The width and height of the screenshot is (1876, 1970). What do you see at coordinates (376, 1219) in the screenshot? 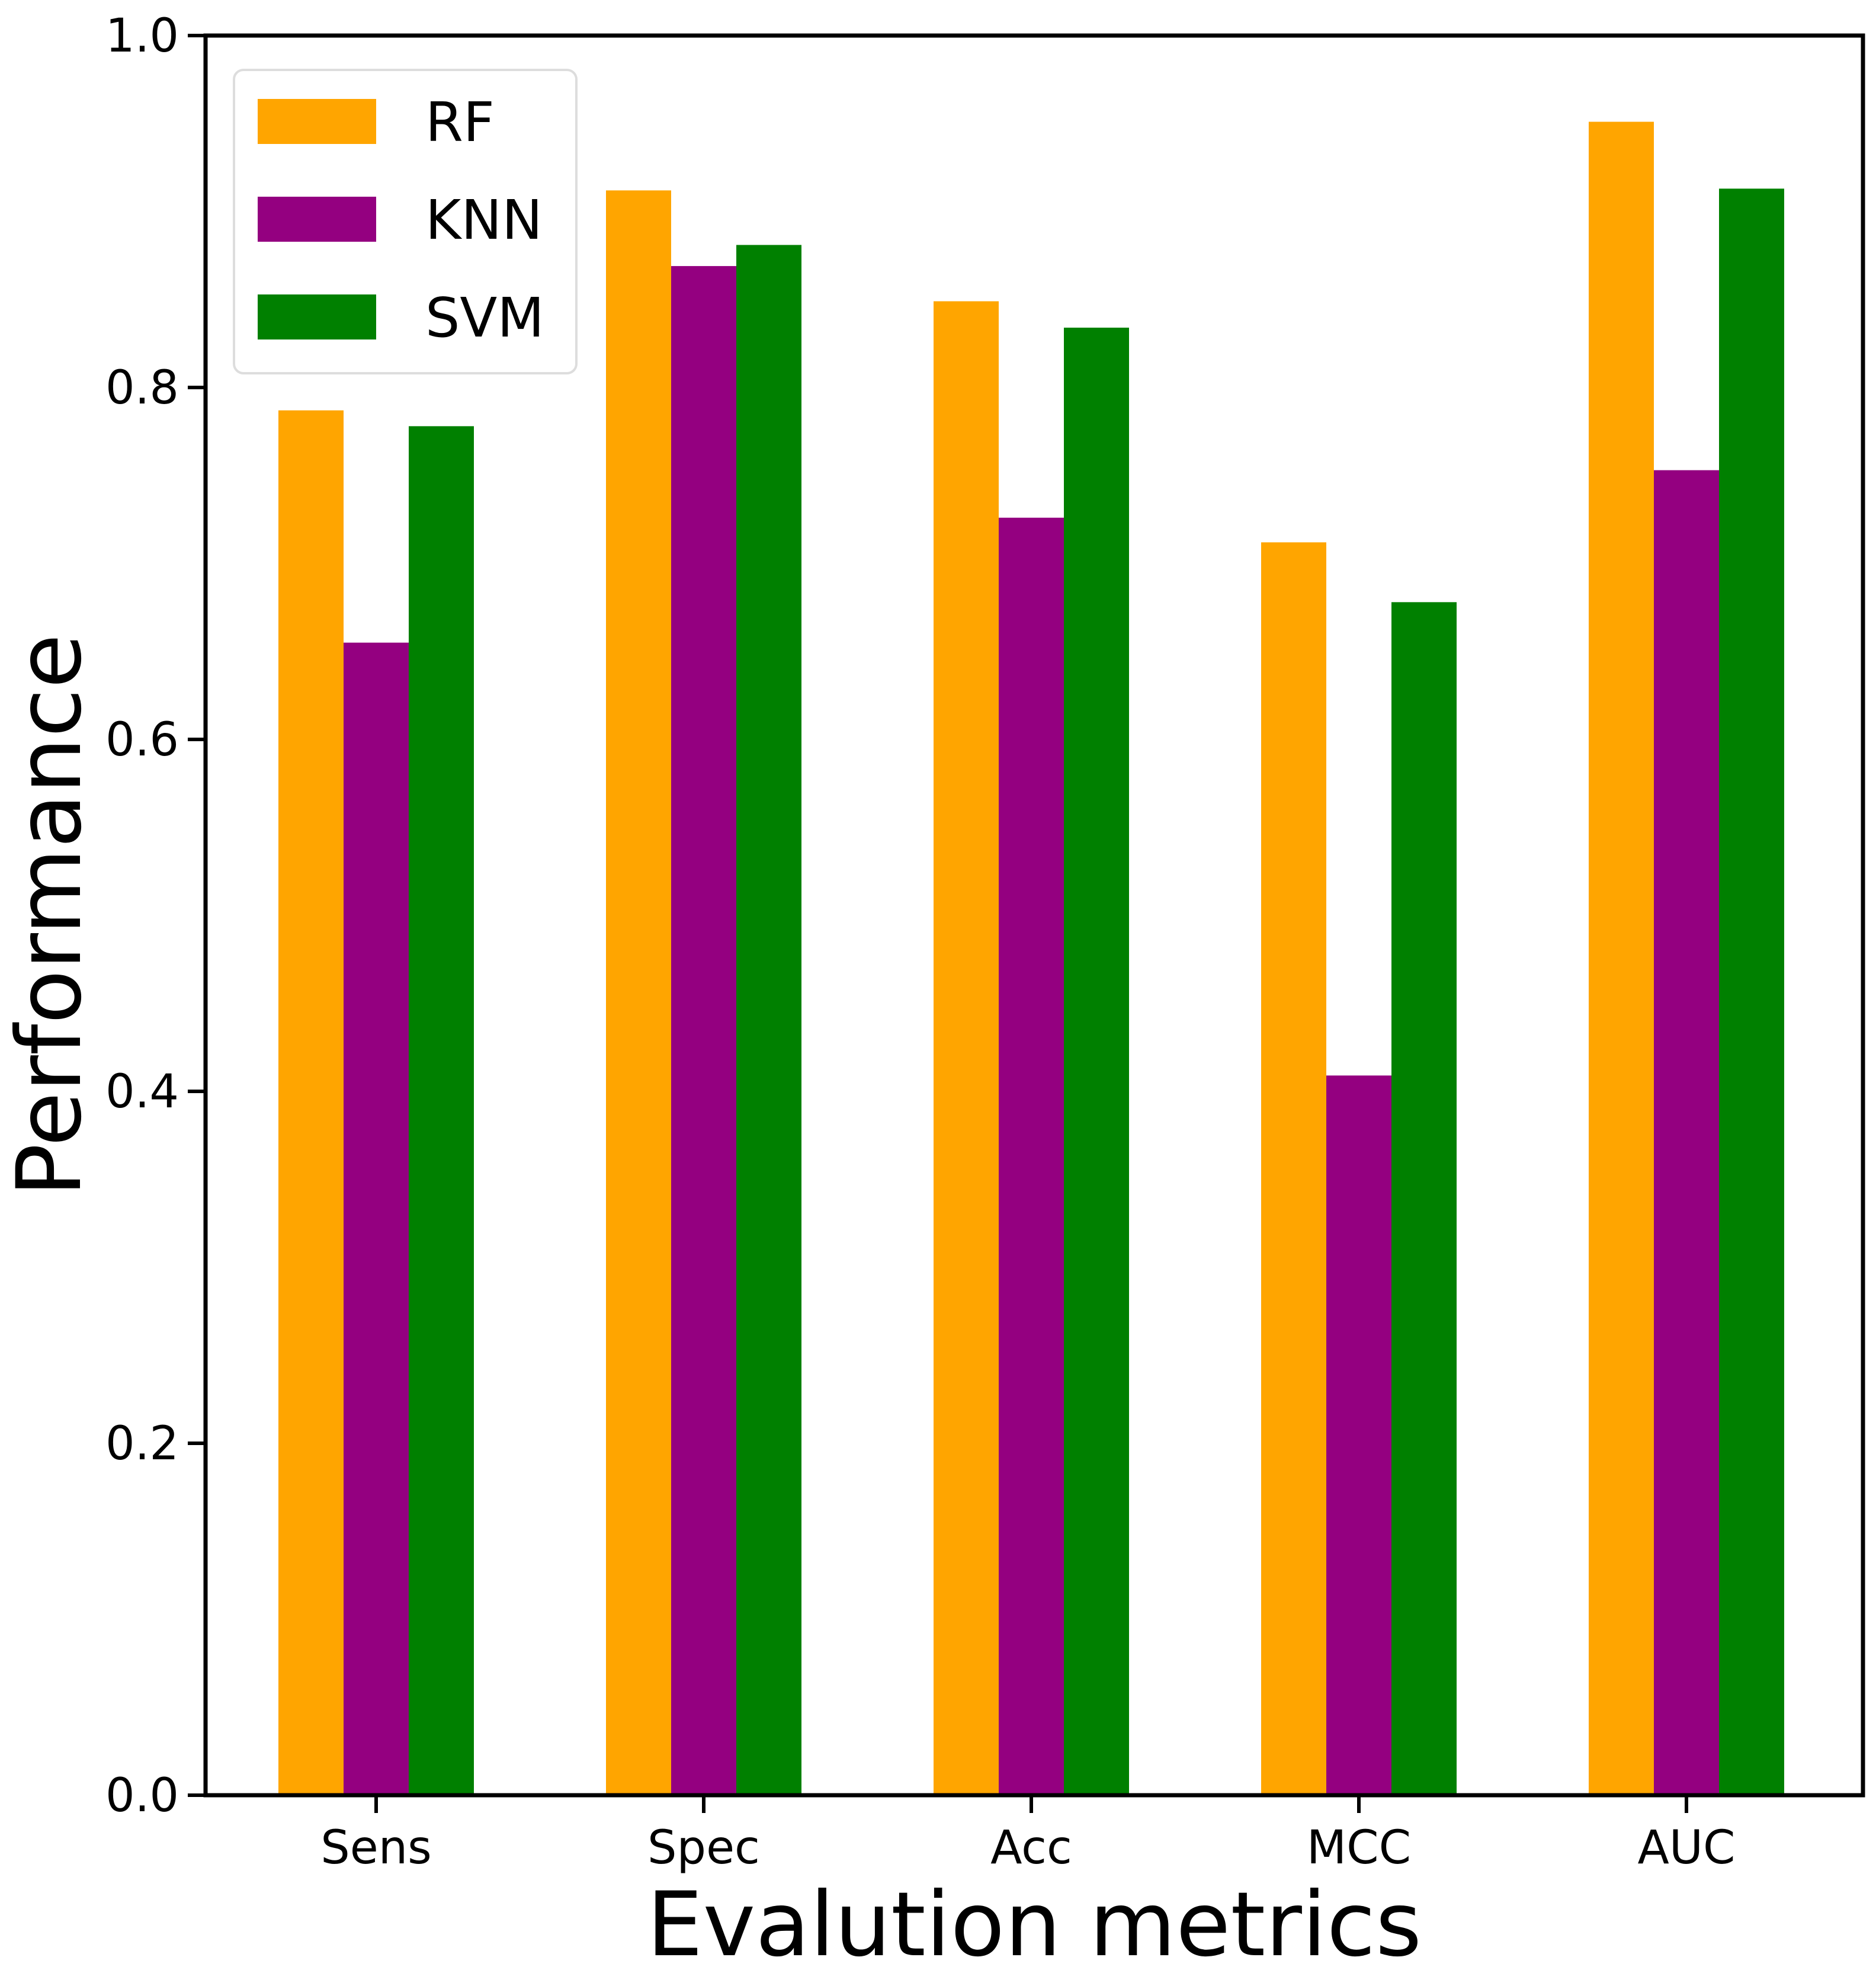
I see `bar-knn-sens` at bounding box center [376, 1219].